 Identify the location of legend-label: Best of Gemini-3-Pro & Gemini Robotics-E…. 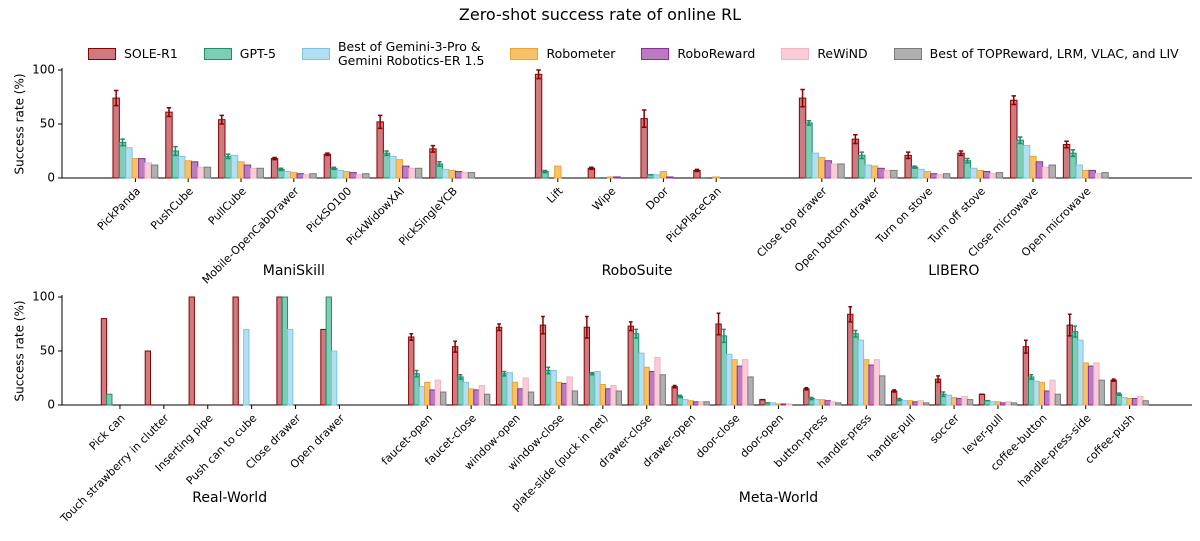
(411, 53).